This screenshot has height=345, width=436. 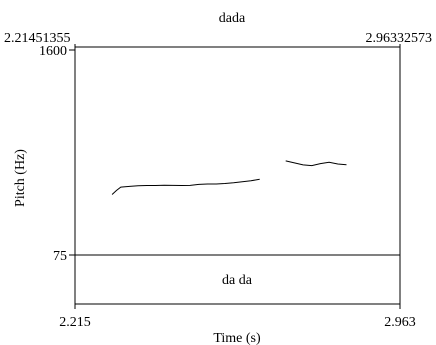 What do you see at coordinates (20, 178) in the screenshot?
I see `y-axis-title: Pitch (Hz)` at bounding box center [20, 178].